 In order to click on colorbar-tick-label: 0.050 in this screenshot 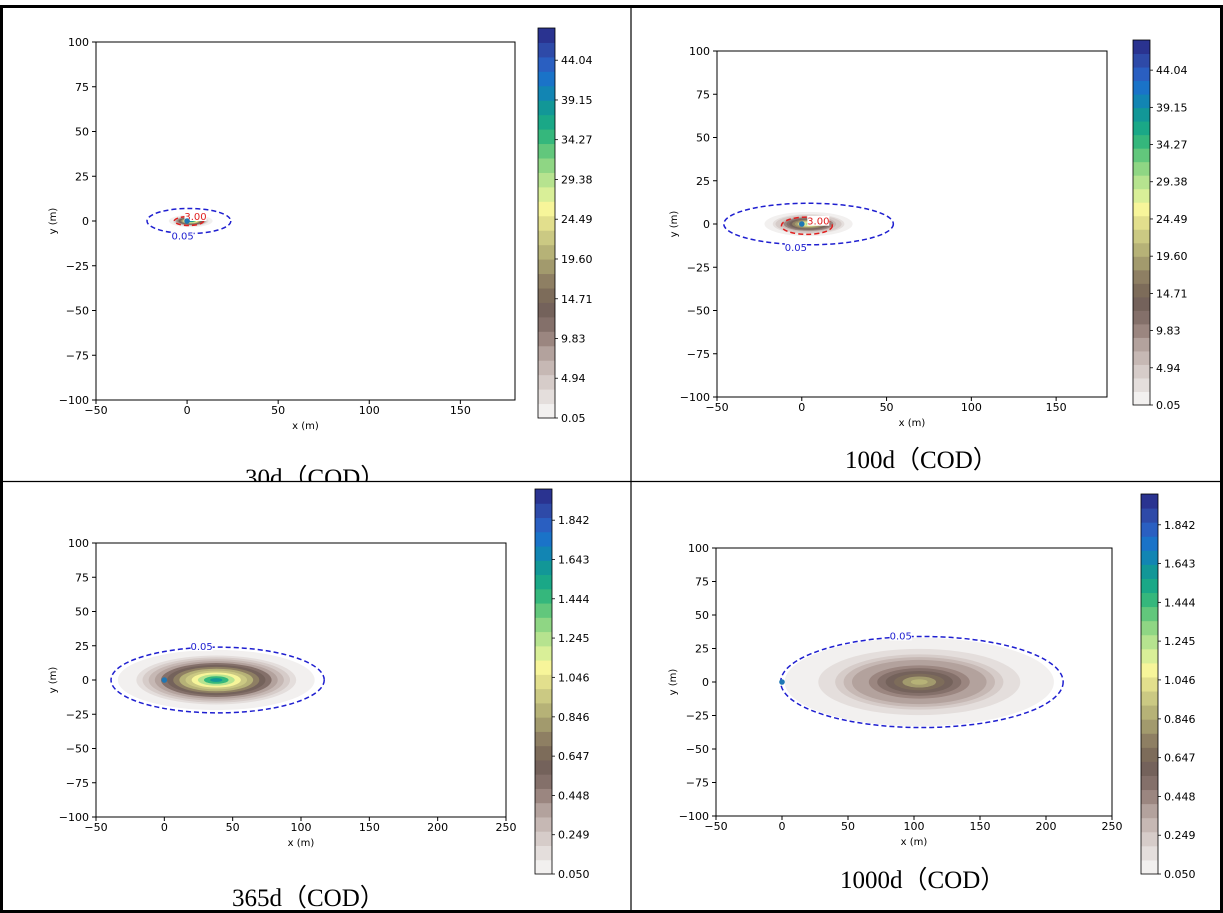, I will do `click(574, 874)`.